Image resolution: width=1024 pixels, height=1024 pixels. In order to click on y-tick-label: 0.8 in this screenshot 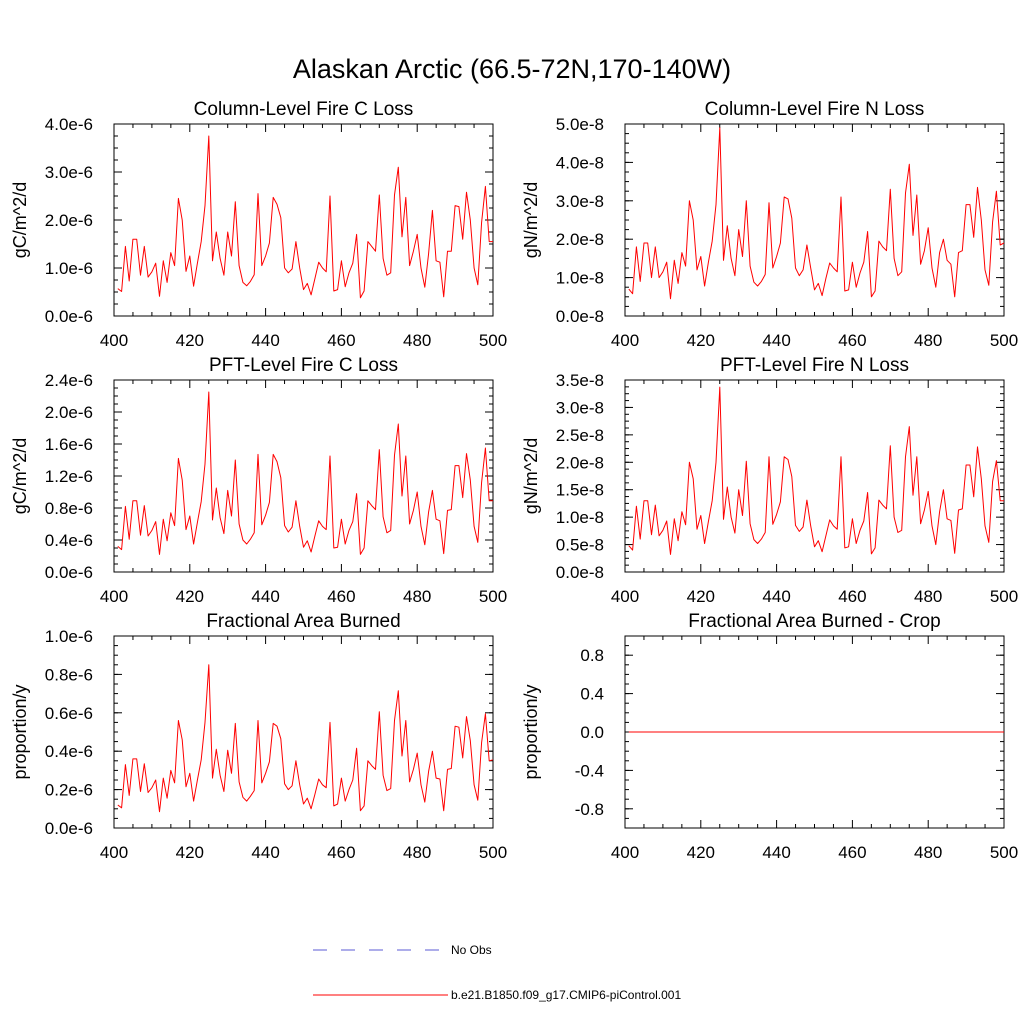, I will do `click(592, 655)`.